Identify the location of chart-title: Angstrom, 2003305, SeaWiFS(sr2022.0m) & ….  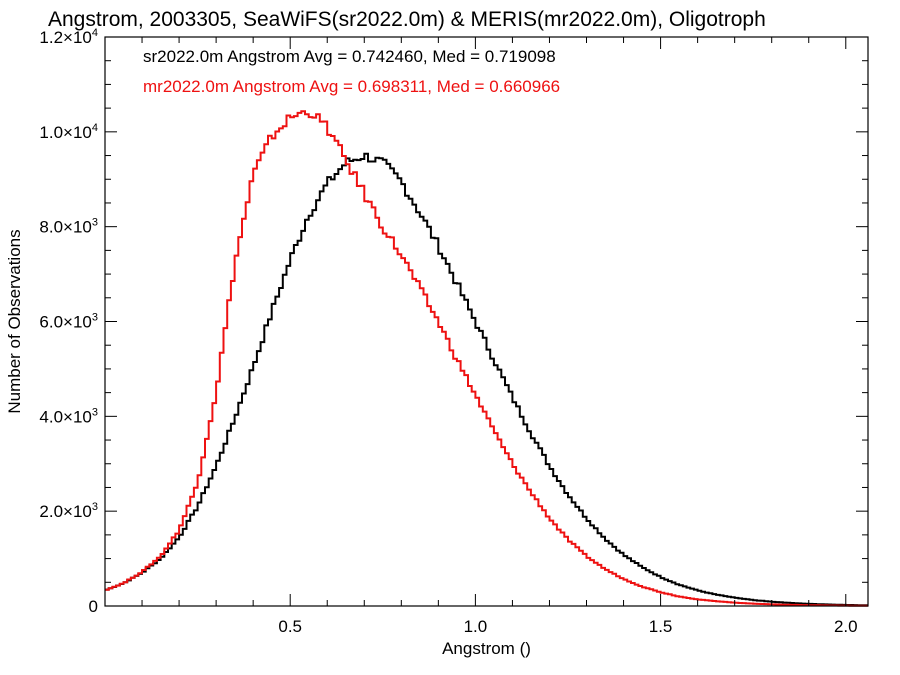
(407, 19).